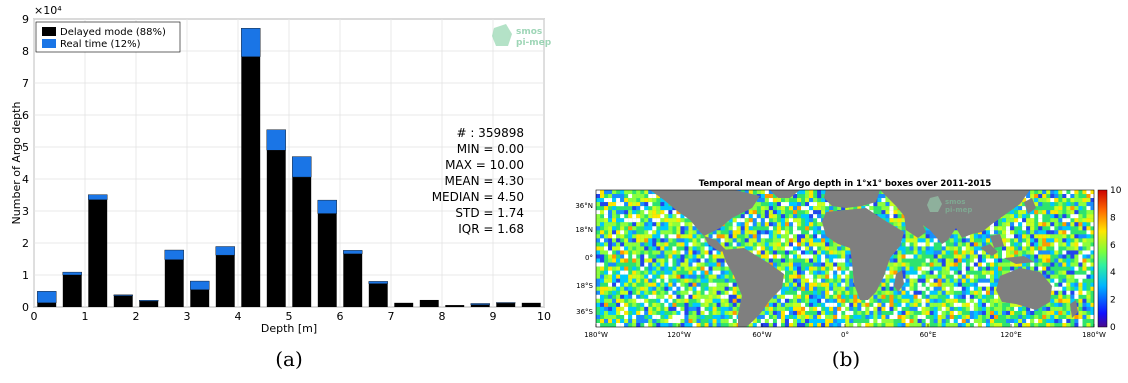  I want to click on map-y-tick-label: 0°, so click(589, 258).